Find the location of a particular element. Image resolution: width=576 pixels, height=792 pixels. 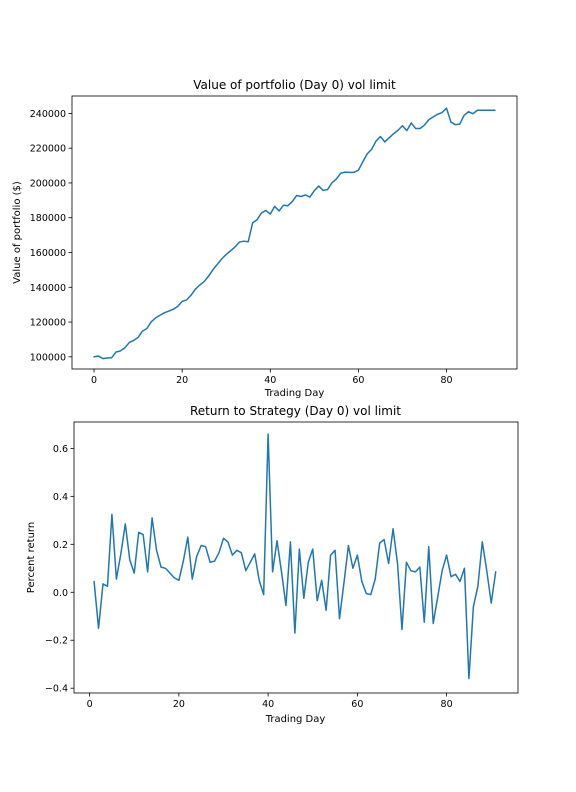

value-chart-ytick-label: 200000 is located at coordinates (48, 183).